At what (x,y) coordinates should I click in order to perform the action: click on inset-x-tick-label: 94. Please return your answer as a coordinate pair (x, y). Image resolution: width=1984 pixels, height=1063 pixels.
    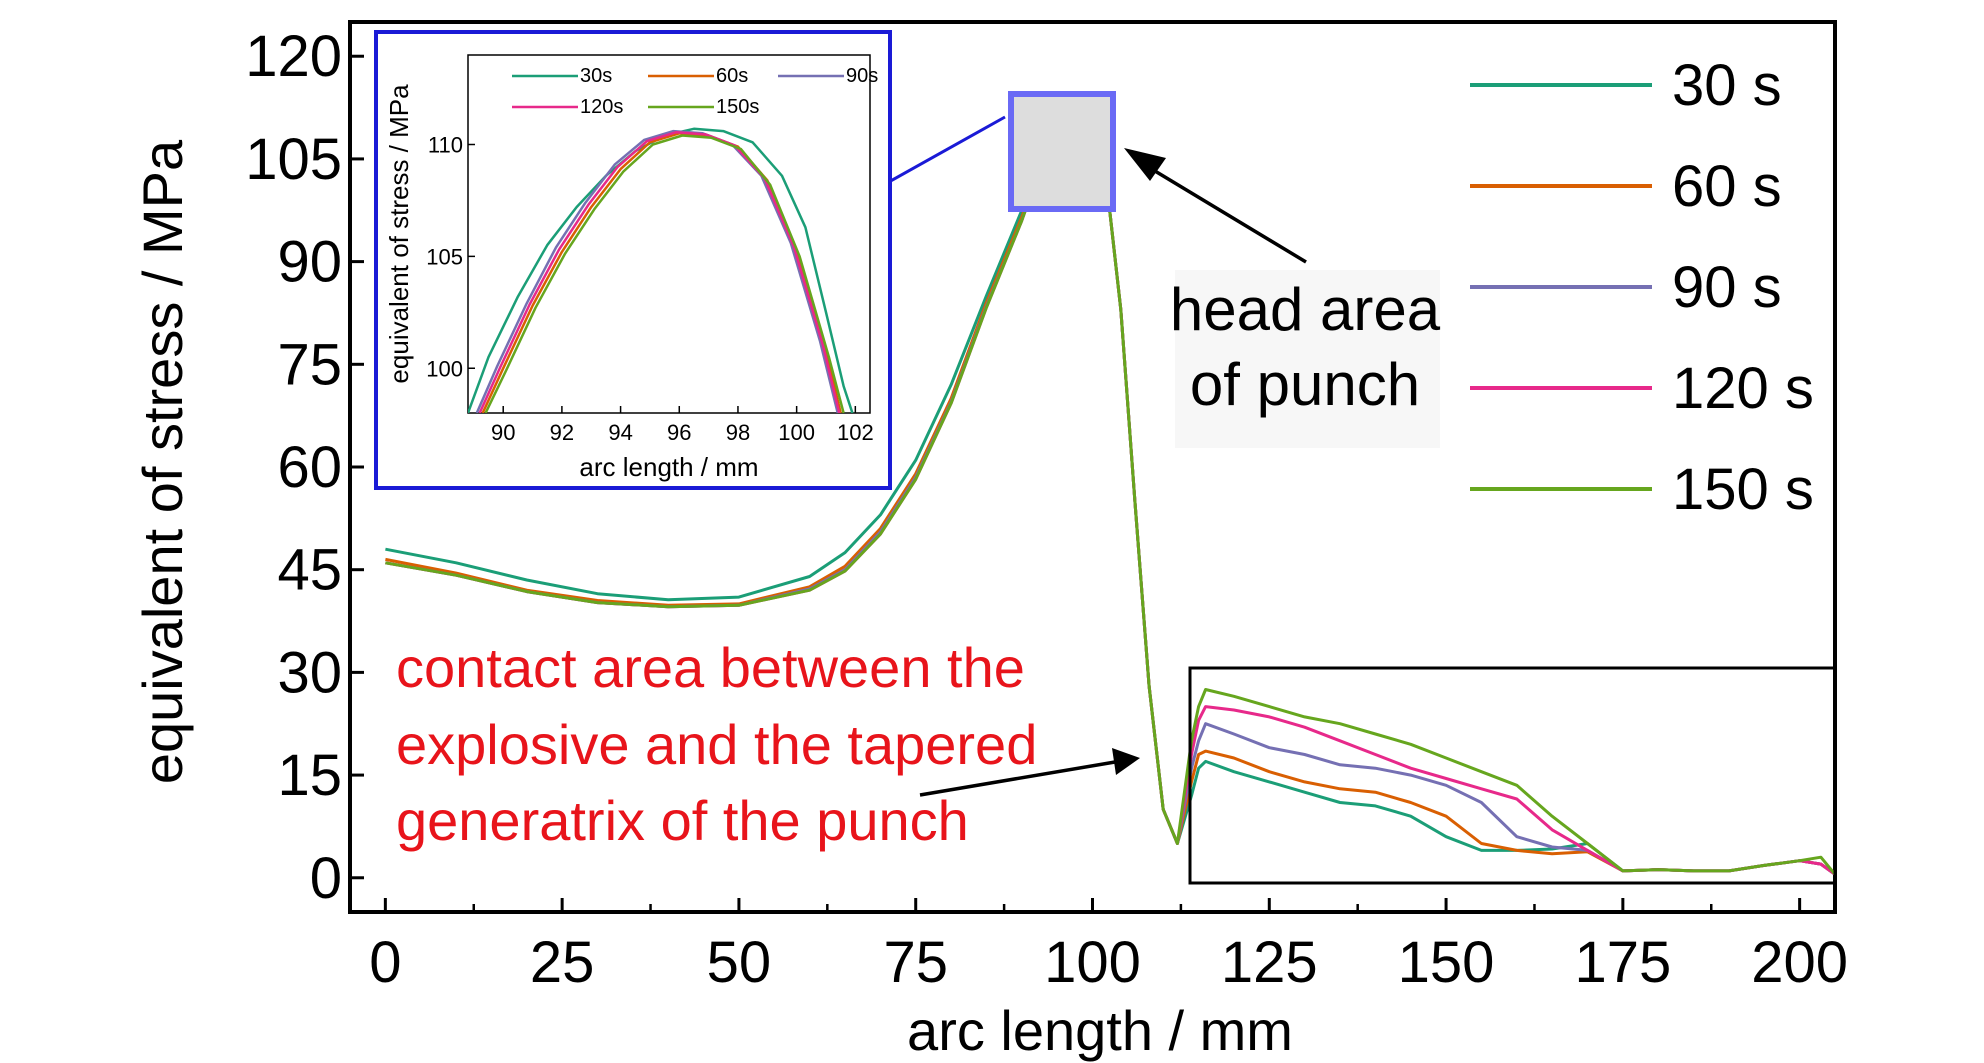
    Looking at the image, I should click on (620, 432).